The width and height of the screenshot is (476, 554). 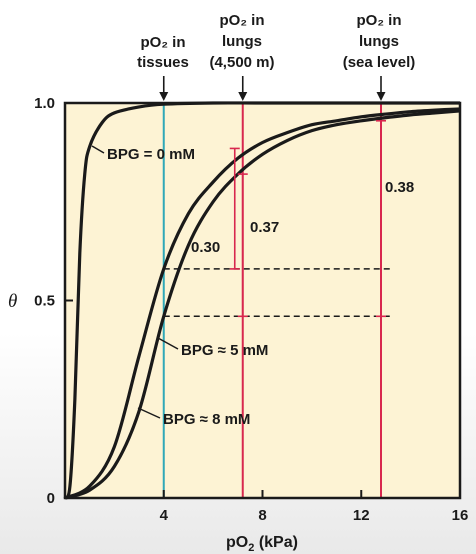 I want to click on lungs-sea-label-line1: pO₂ in, so click(x=379, y=20).